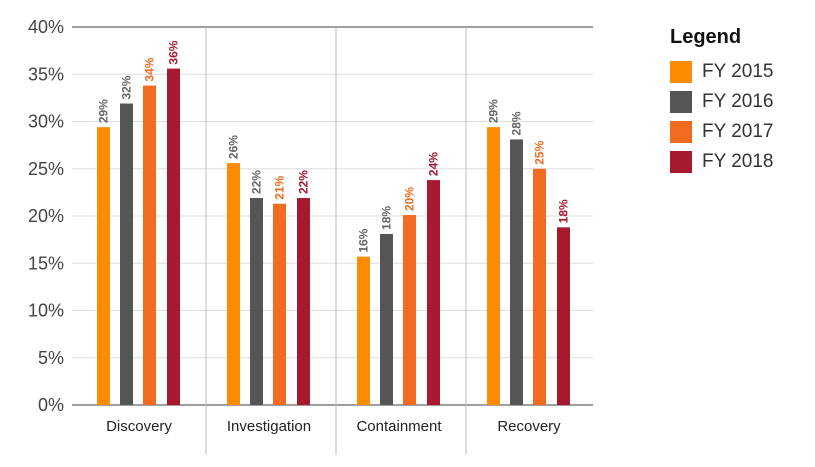 This screenshot has width=815, height=467. I want to click on data-label: 16%, so click(364, 240).